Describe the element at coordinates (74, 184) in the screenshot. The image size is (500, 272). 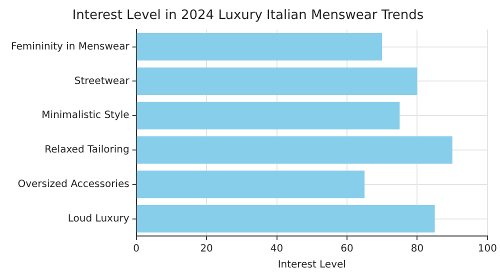
I see `y-tick-label: Oversized Accessories` at that location.